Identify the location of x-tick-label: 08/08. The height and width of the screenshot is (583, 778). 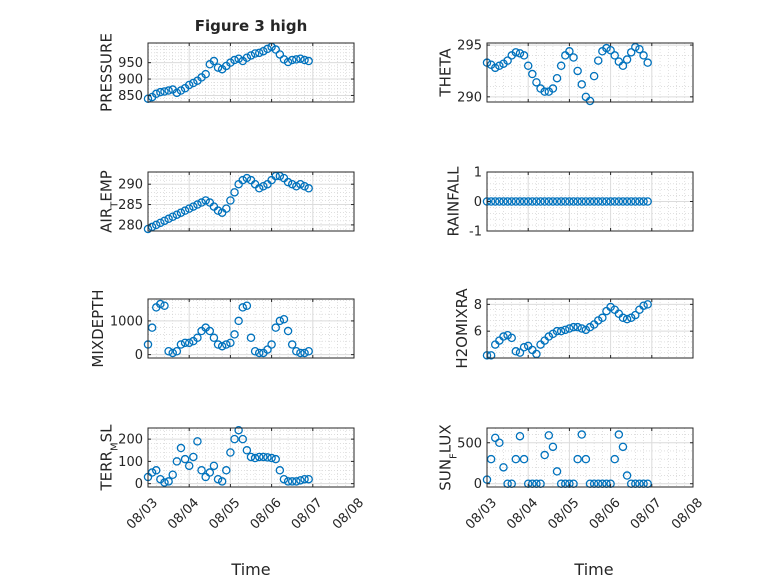
(687, 513).